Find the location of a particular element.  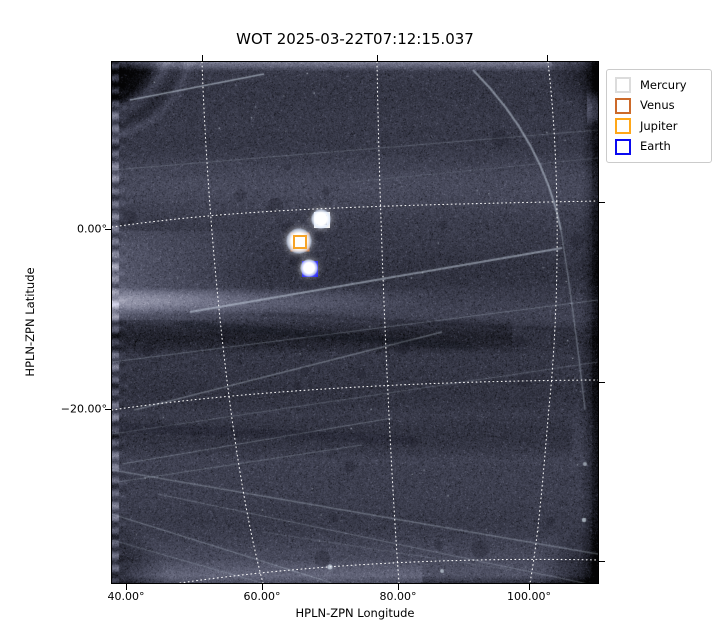

legend-swatch-jupiter is located at coordinates (623, 126).